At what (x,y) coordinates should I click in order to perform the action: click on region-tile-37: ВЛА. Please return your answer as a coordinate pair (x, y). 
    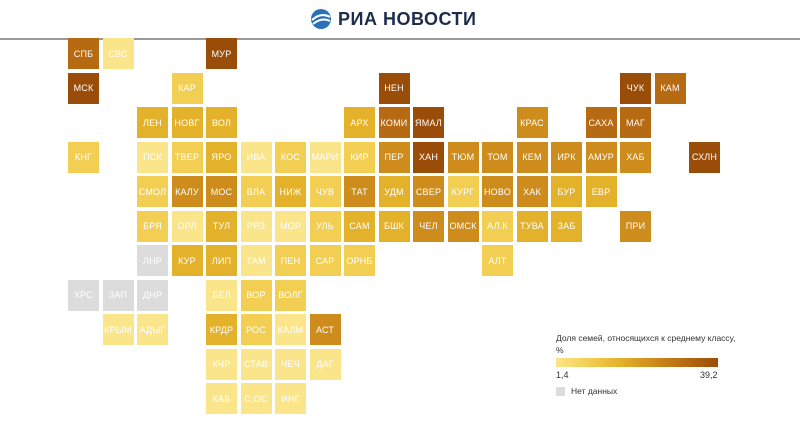
    Looking at the image, I should click on (256, 191).